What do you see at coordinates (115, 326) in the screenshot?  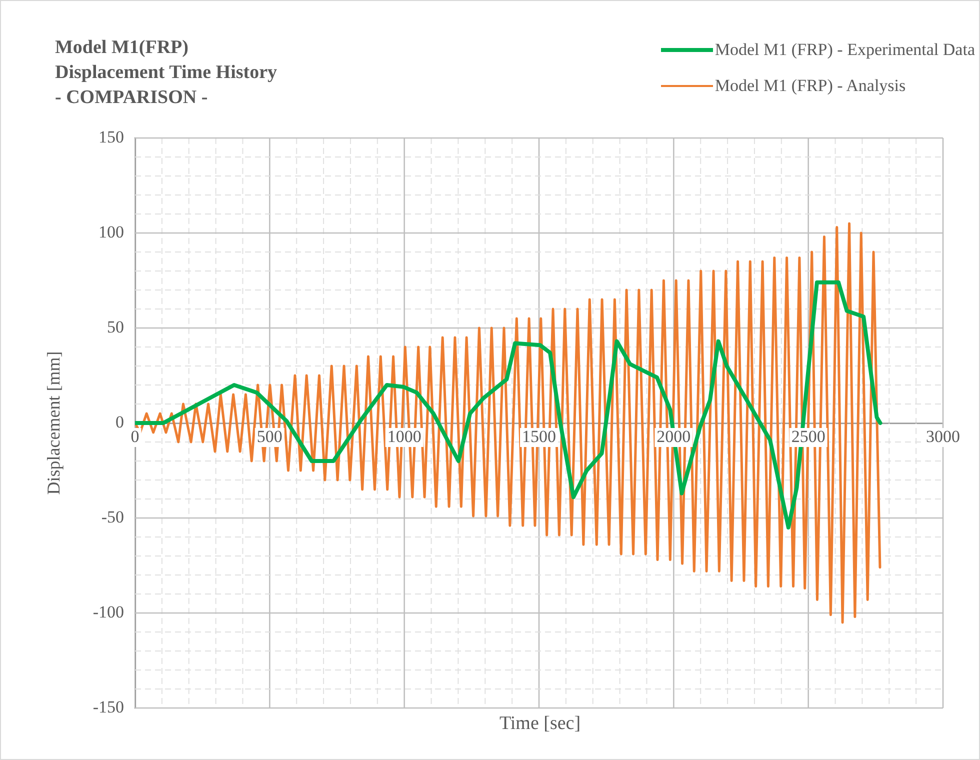 I see `y-tick-label: 50` at bounding box center [115, 326].